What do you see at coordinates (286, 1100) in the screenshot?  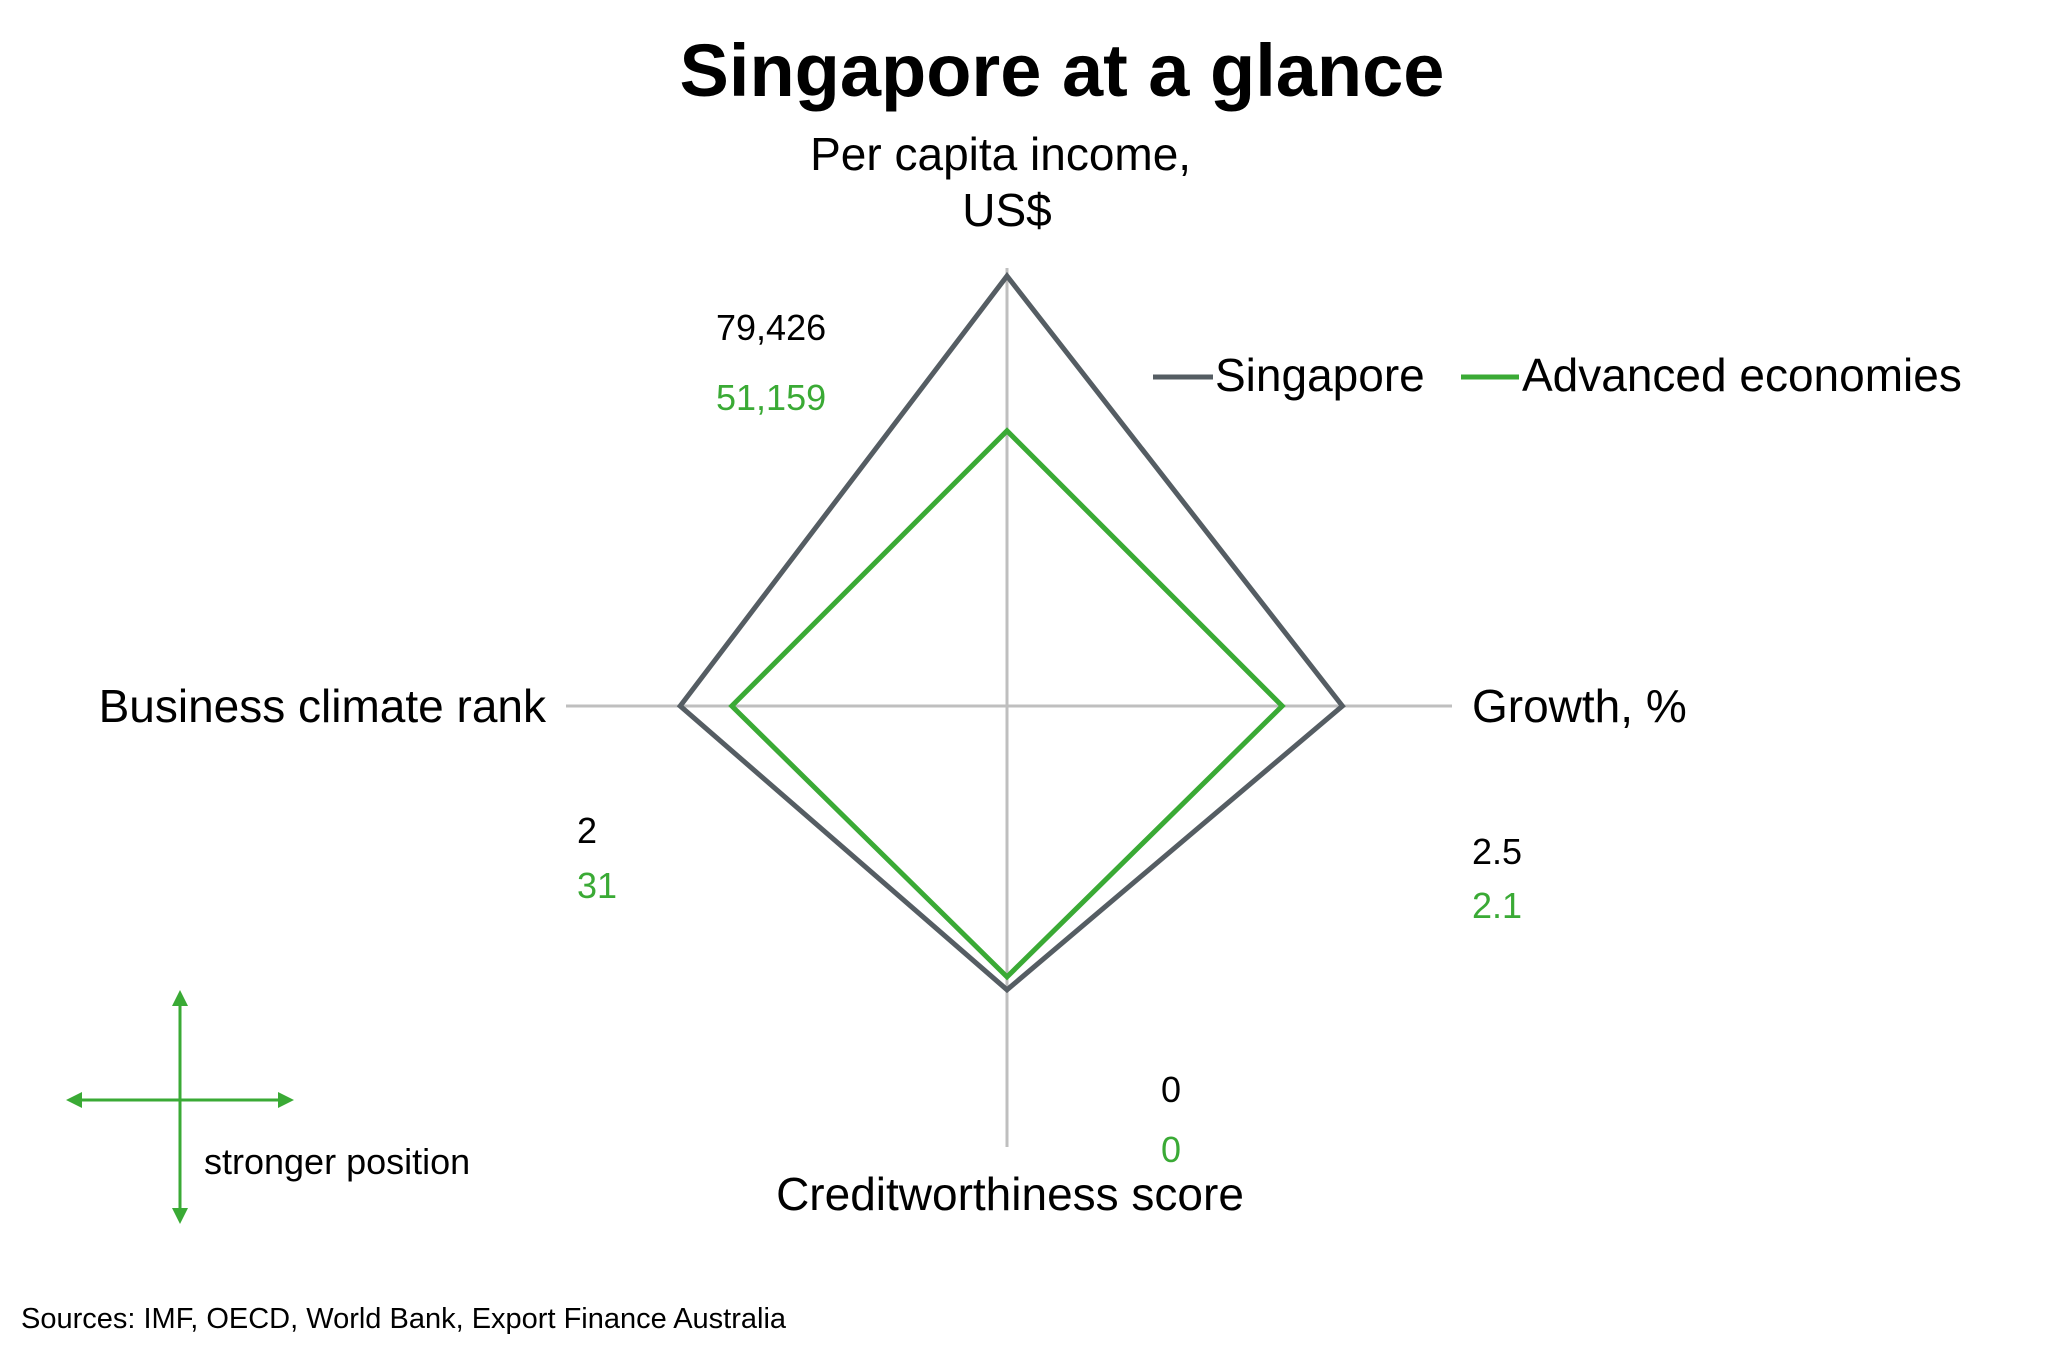 I see `key-arrowhead-right` at bounding box center [286, 1100].